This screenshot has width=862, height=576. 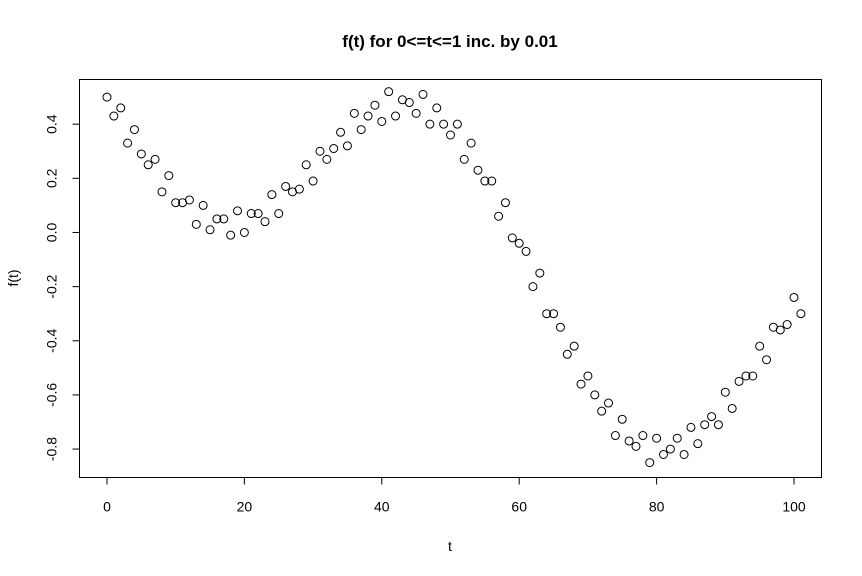 What do you see at coordinates (52, 395) in the screenshot?
I see `y-tick-label: -0.6` at bounding box center [52, 395].